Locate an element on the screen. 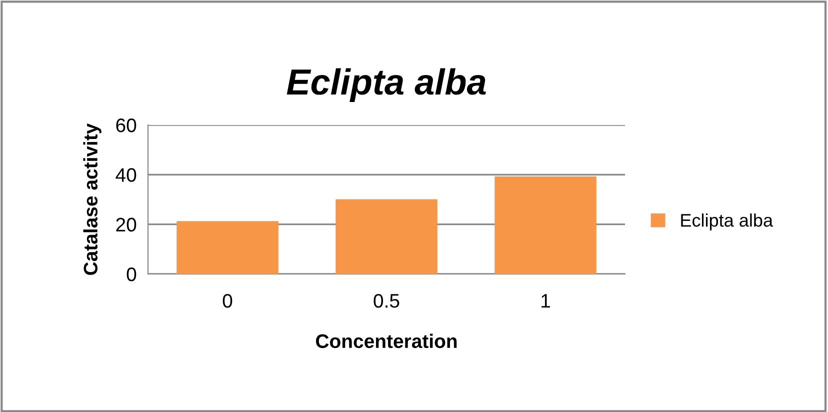 This screenshot has width=828, height=412. y-tick-label: 20 is located at coordinates (126, 225).